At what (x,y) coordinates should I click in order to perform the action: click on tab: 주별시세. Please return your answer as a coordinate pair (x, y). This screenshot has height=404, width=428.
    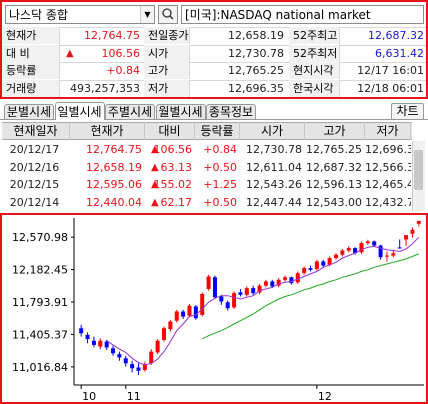
    Looking at the image, I should click on (130, 111).